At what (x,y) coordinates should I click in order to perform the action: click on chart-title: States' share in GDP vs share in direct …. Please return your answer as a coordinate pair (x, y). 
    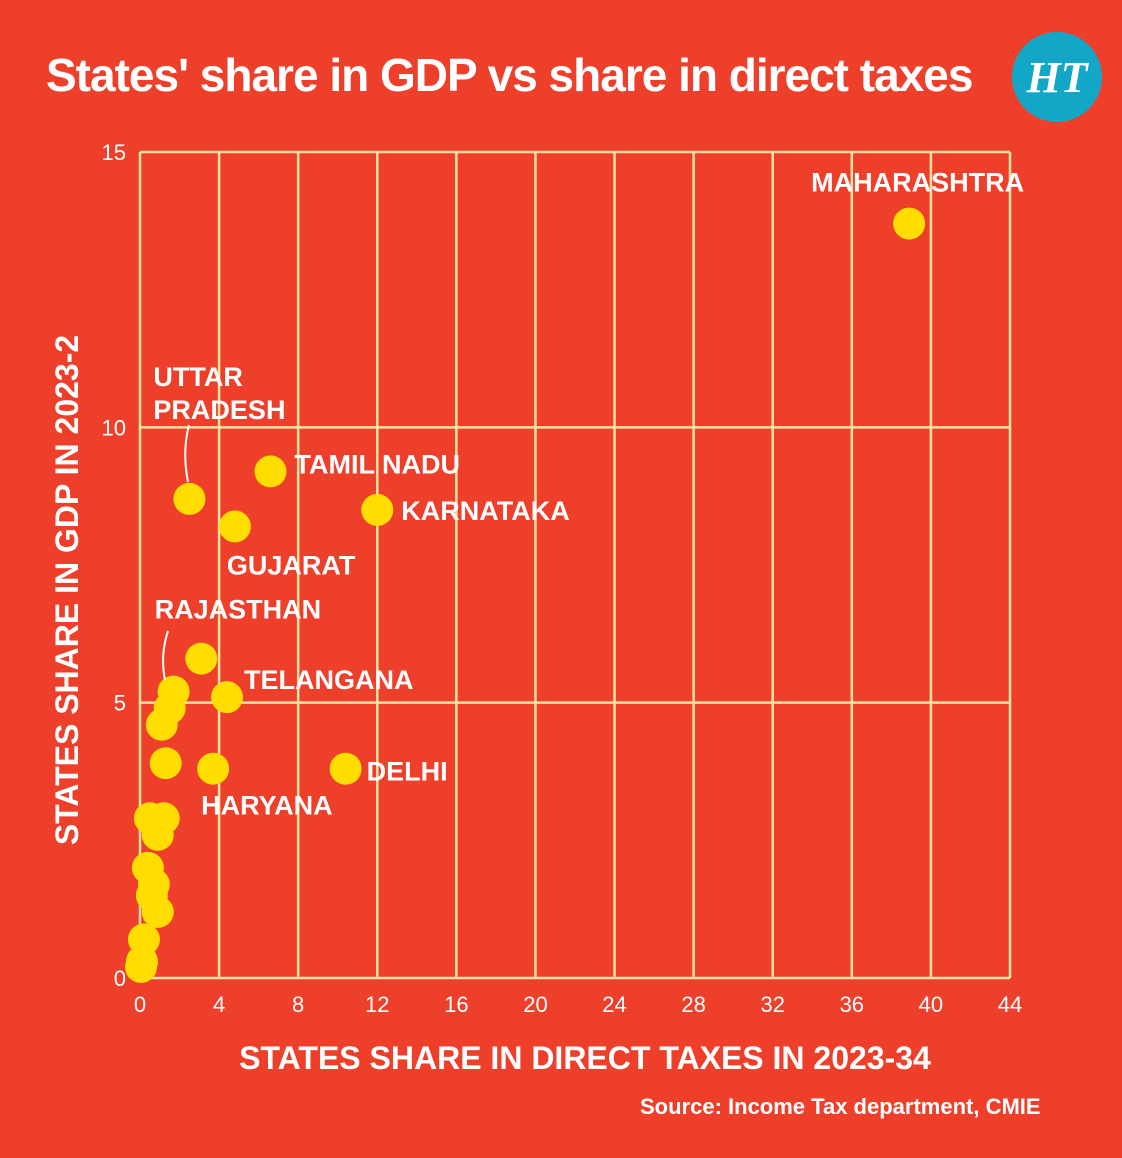
    Looking at the image, I should click on (509, 75).